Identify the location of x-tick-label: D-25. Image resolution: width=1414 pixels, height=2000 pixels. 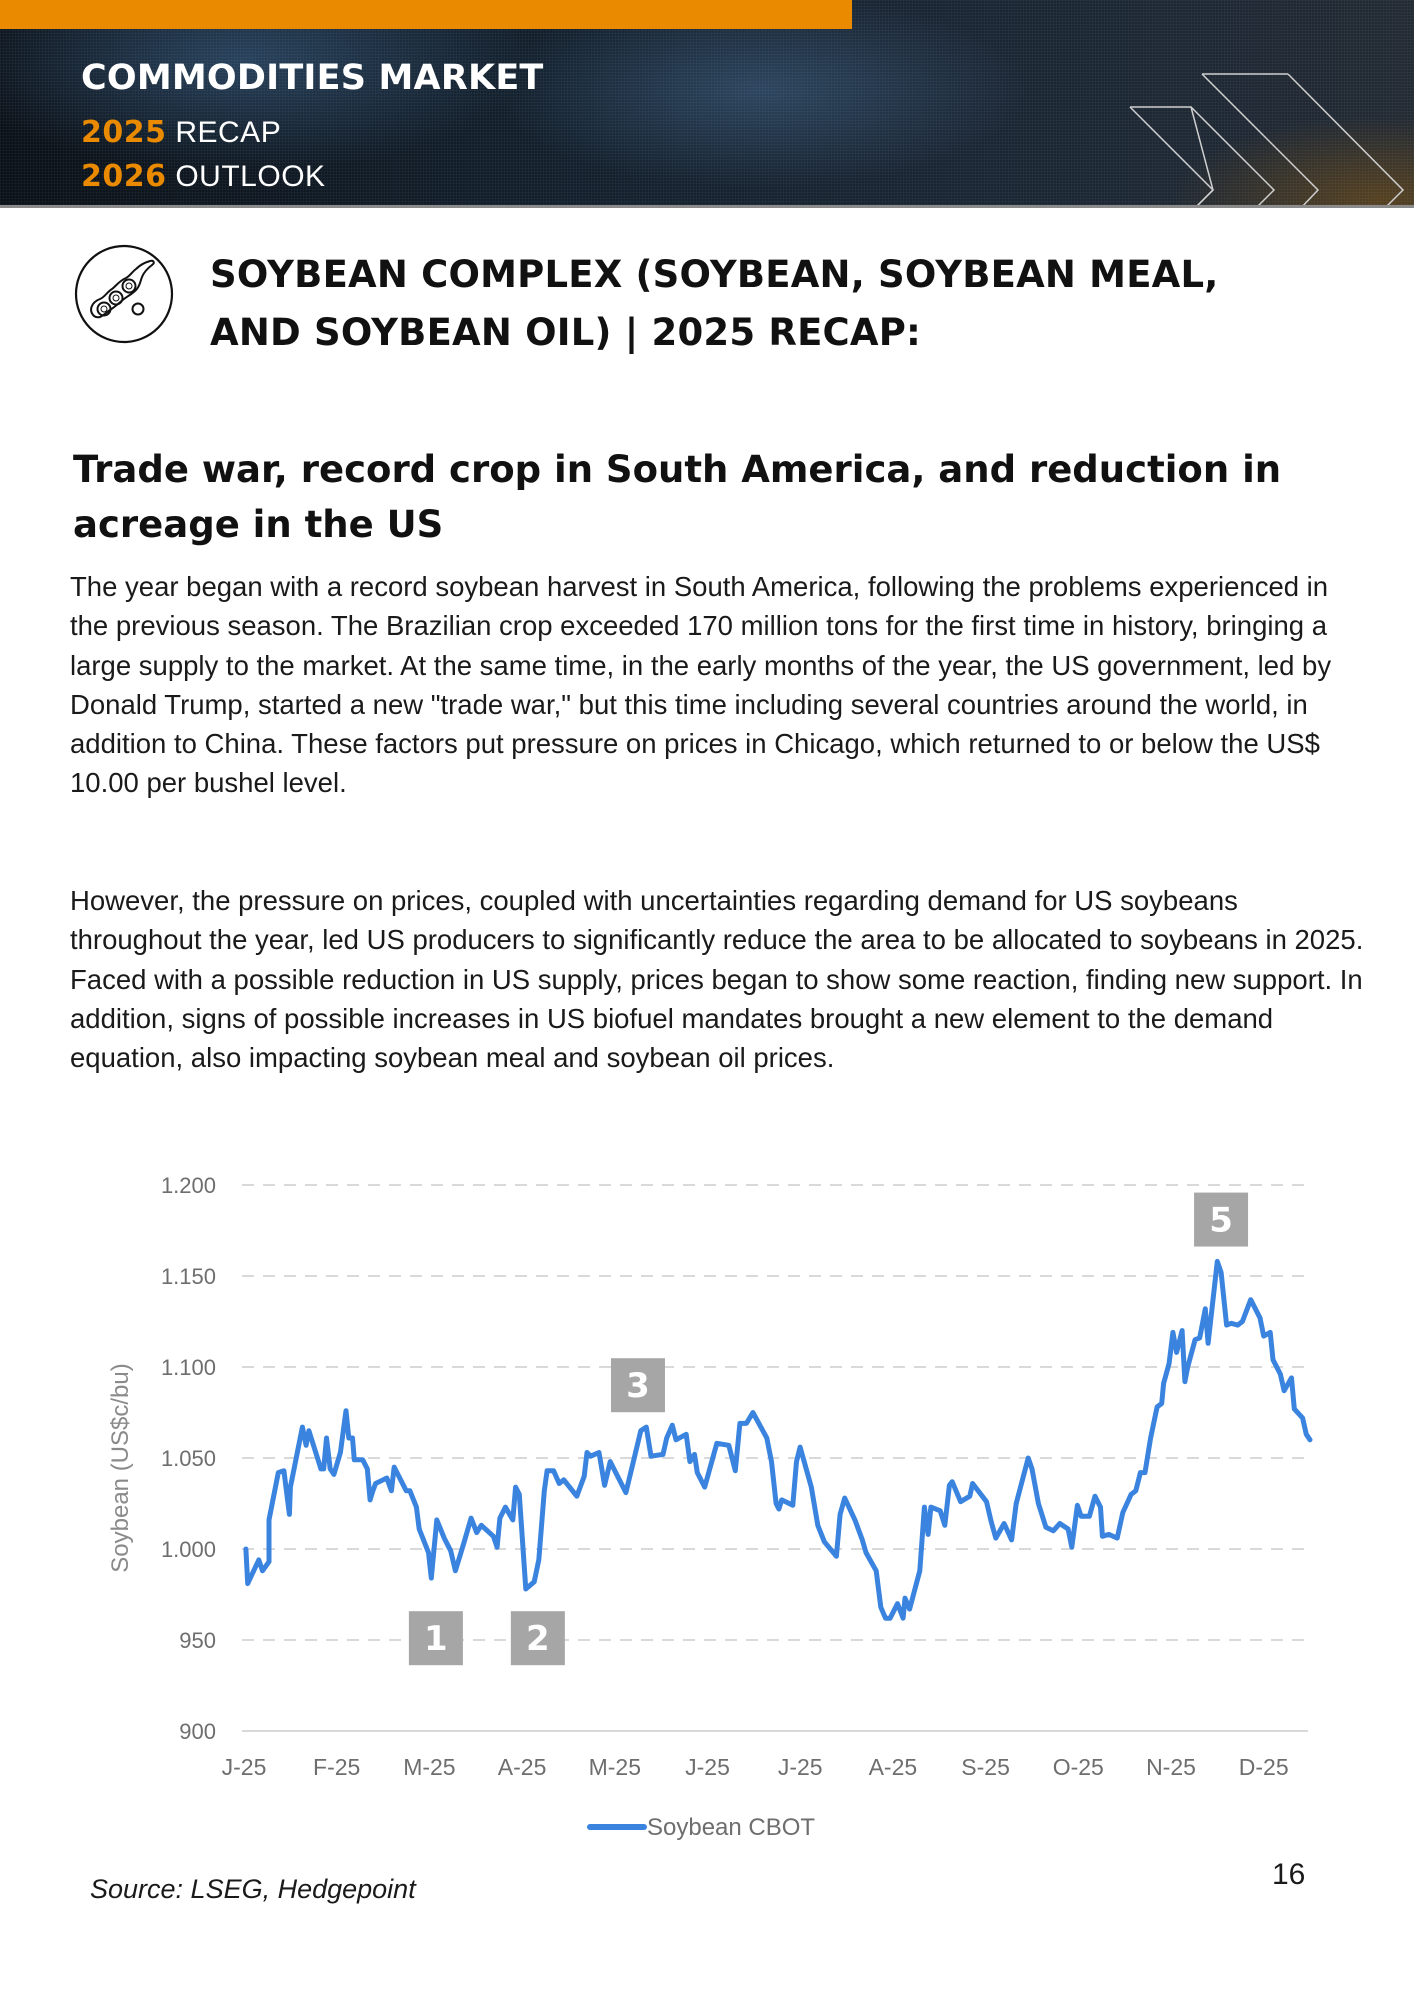
(1264, 1767).